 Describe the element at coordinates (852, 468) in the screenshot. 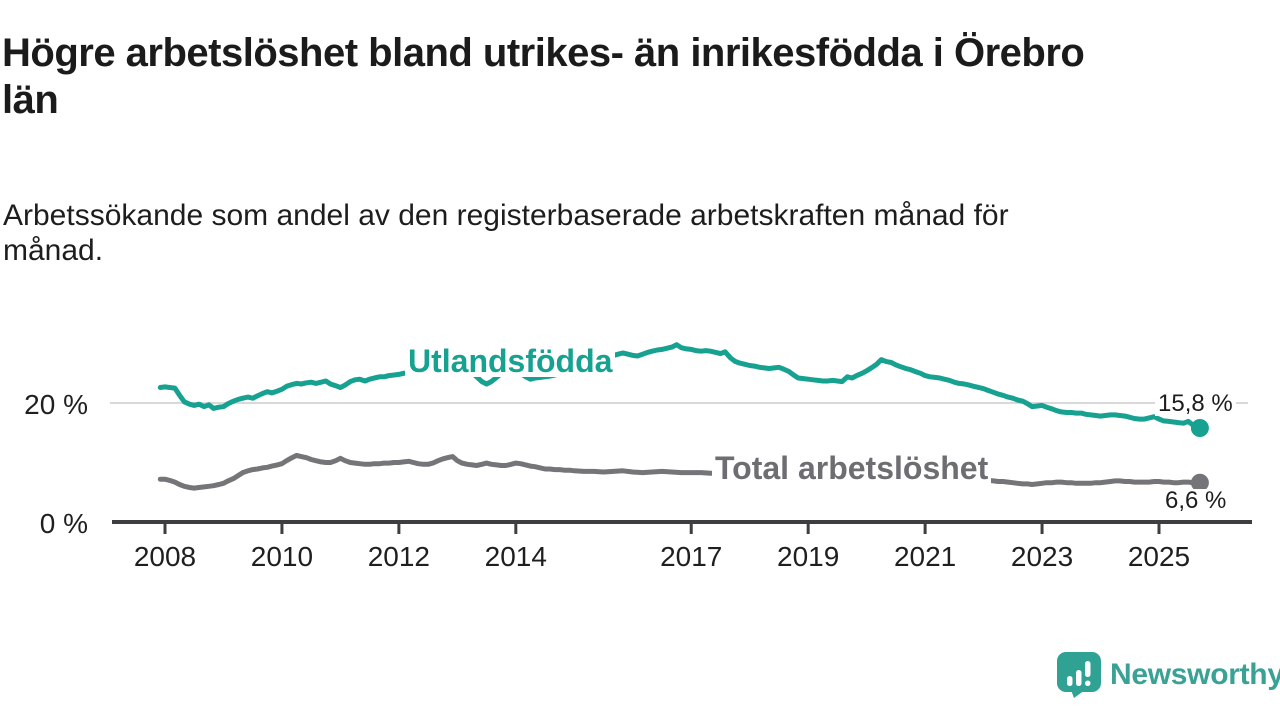

I see `series-label-total-arbetsloshet: Total arbetslöshet` at that location.